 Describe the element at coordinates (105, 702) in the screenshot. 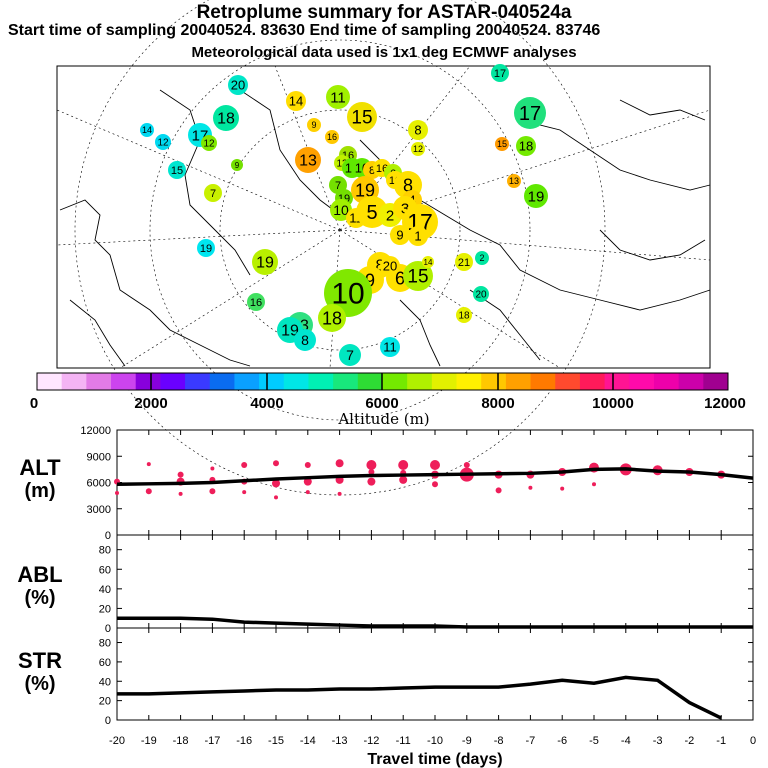

I see `y-tick-label: 20` at that location.